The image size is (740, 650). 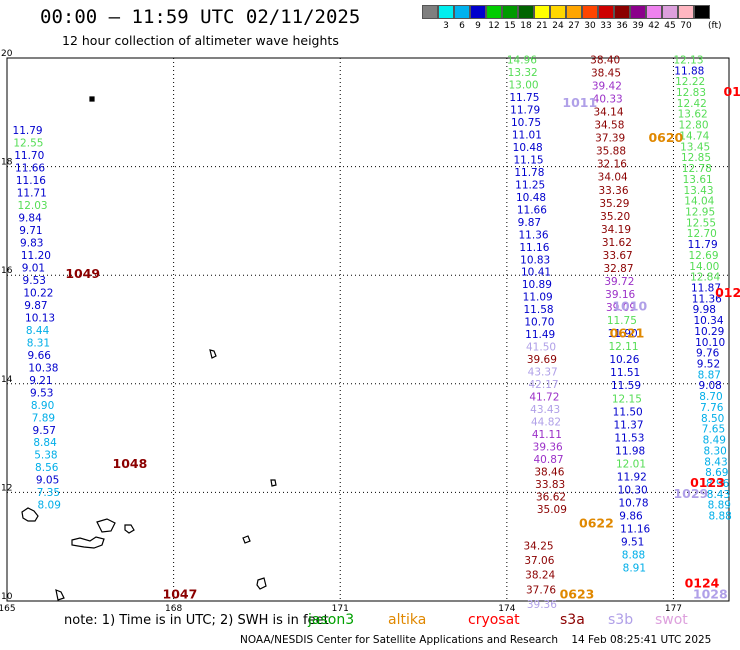 What do you see at coordinates (32, 193) in the screenshot?
I see `wave-height-value: 11.71` at bounding box center [32, 193].